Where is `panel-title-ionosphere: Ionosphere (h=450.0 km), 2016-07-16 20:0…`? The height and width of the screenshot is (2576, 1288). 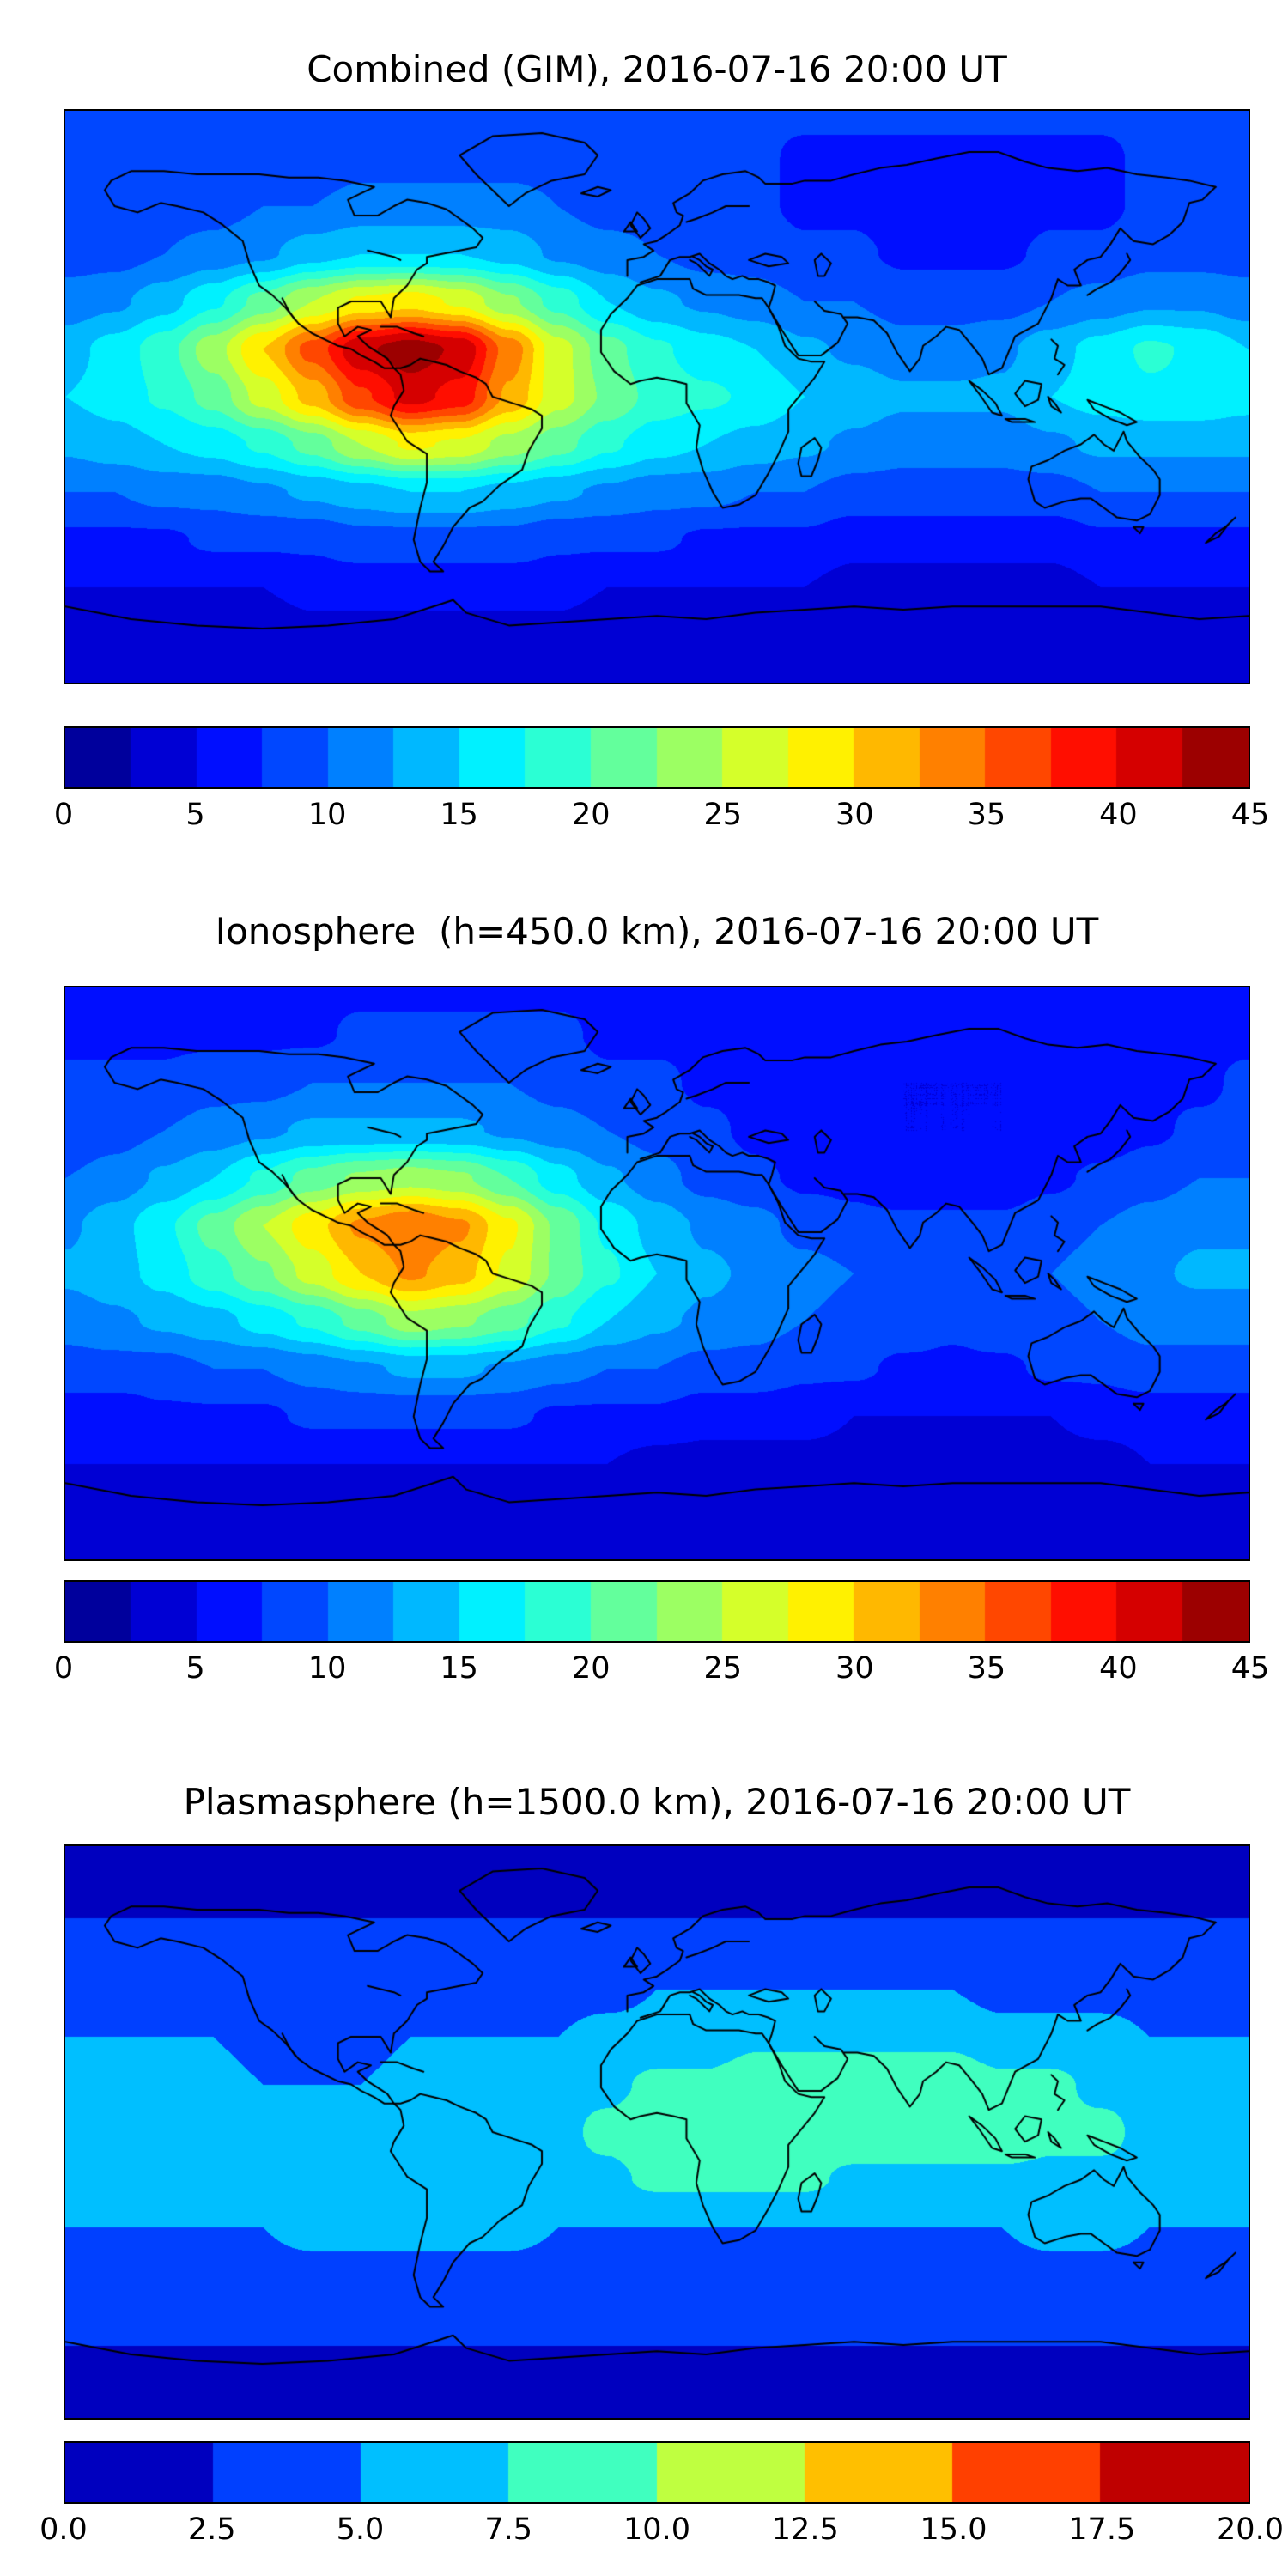
panel-title-ionosphere: Ionosphere (h=450.0 km), 2016-07-16 20:0… is located at coordinates (657, 931).